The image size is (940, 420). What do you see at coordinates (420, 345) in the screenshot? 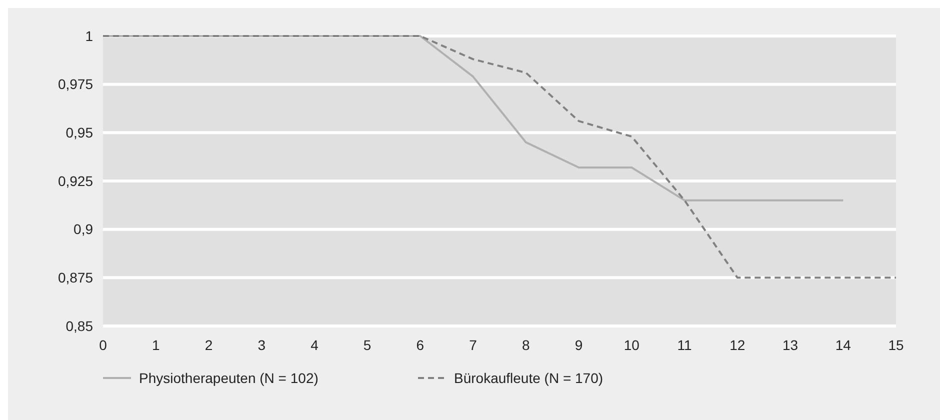
I see `x-tick-label: 6` at bounding box center [420, 345].